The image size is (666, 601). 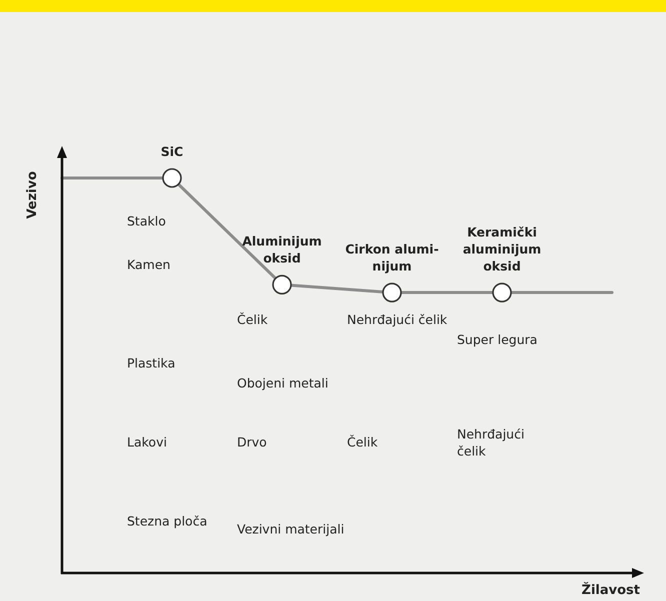 I want to click on annotation: Plastika, so click(x=151, y=363).